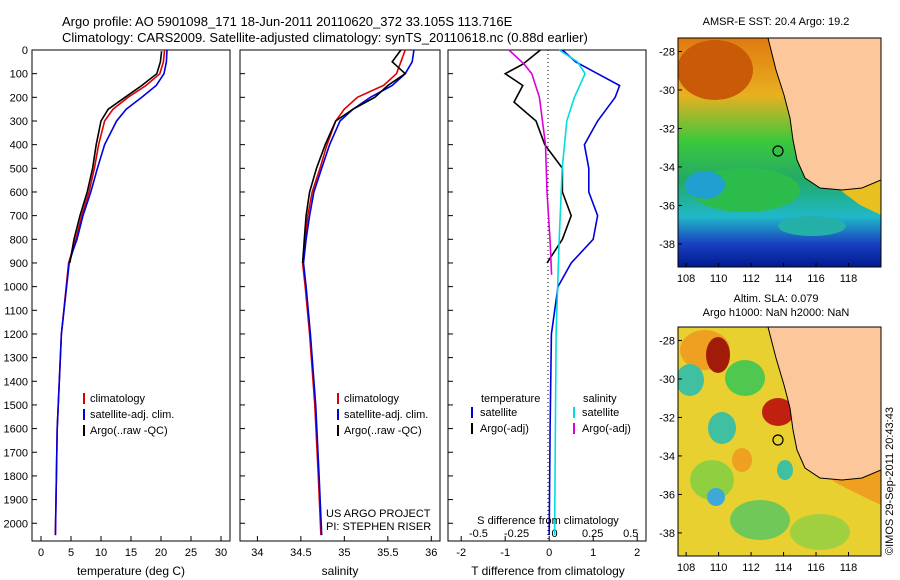  Describe the element at coordinates (111, 292) in the screenshot. I see `series-line-satellite-adj--clim-` at that location.